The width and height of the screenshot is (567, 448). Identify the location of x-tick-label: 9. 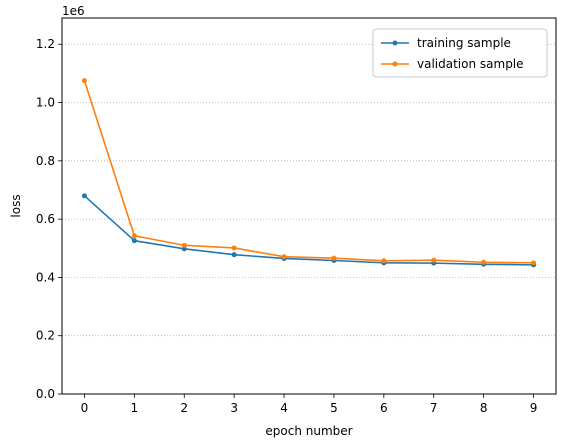
(534, 408).